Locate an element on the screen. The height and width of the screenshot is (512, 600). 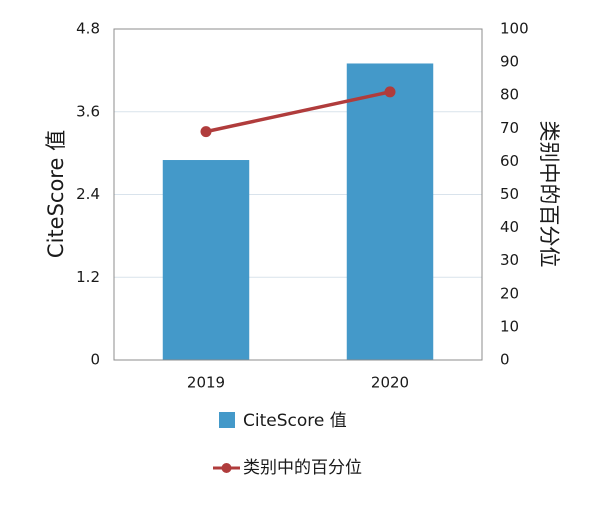
right-tick-label: 80 is located at coordinates (509, 95).